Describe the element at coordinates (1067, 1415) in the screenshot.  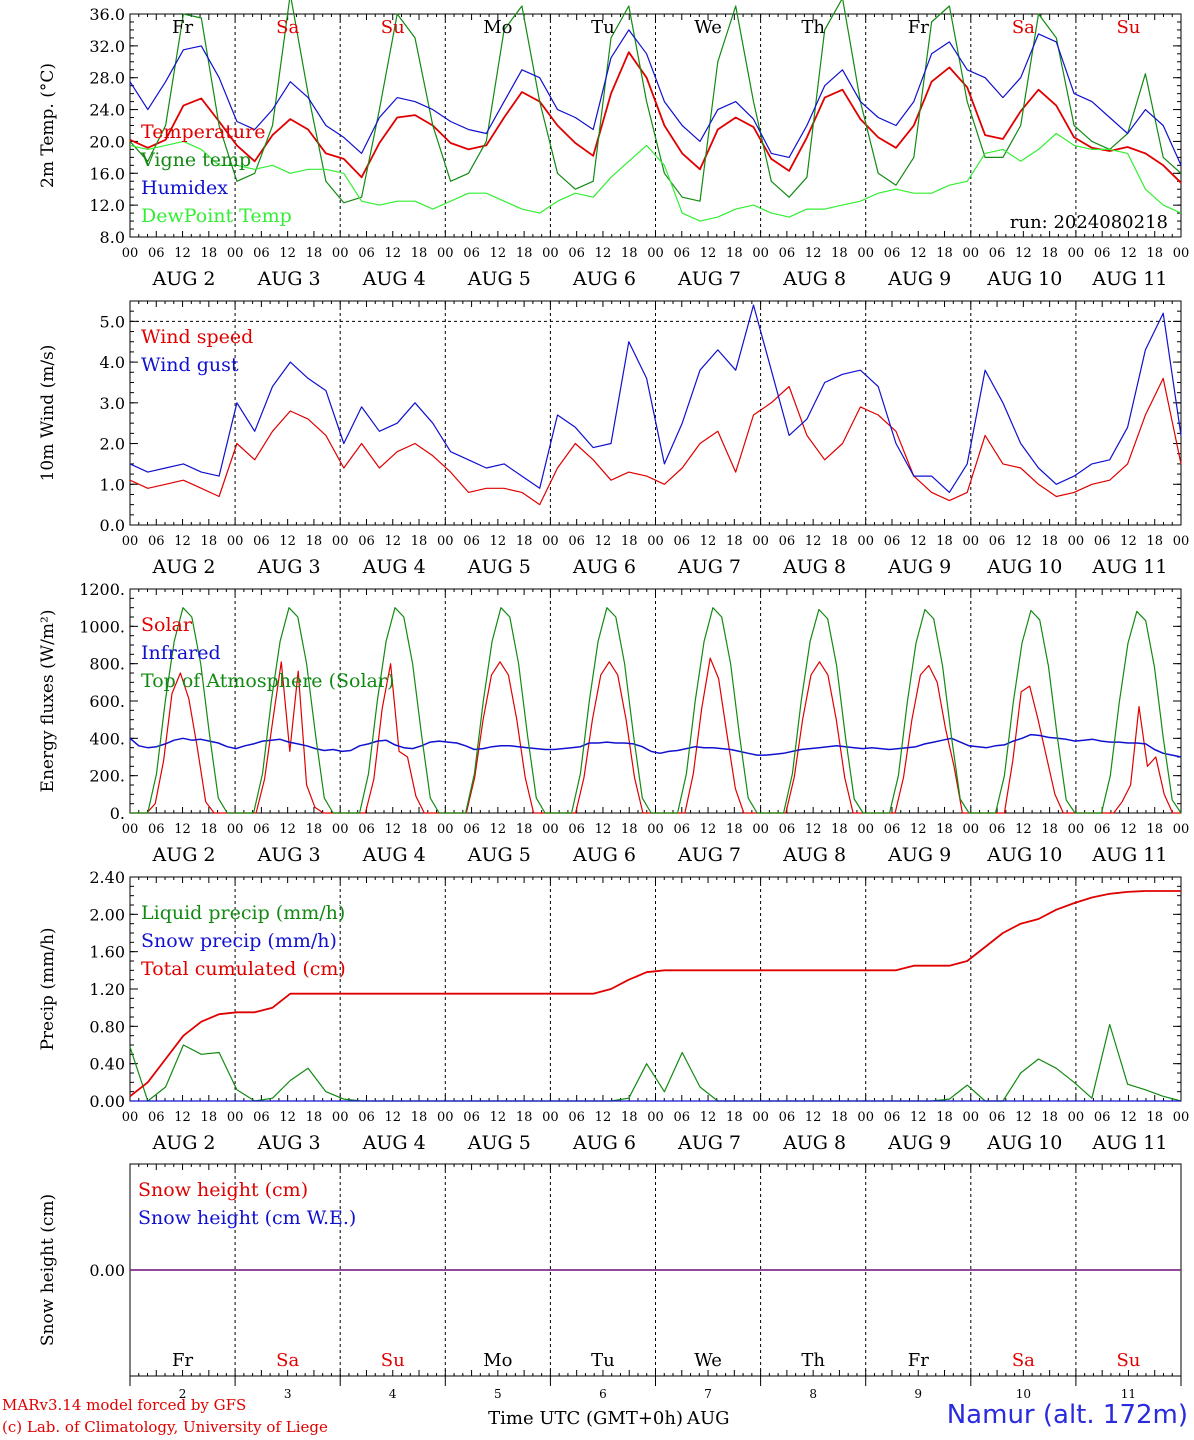
I see `location-label: Namur (alt. 172m)` at that location.